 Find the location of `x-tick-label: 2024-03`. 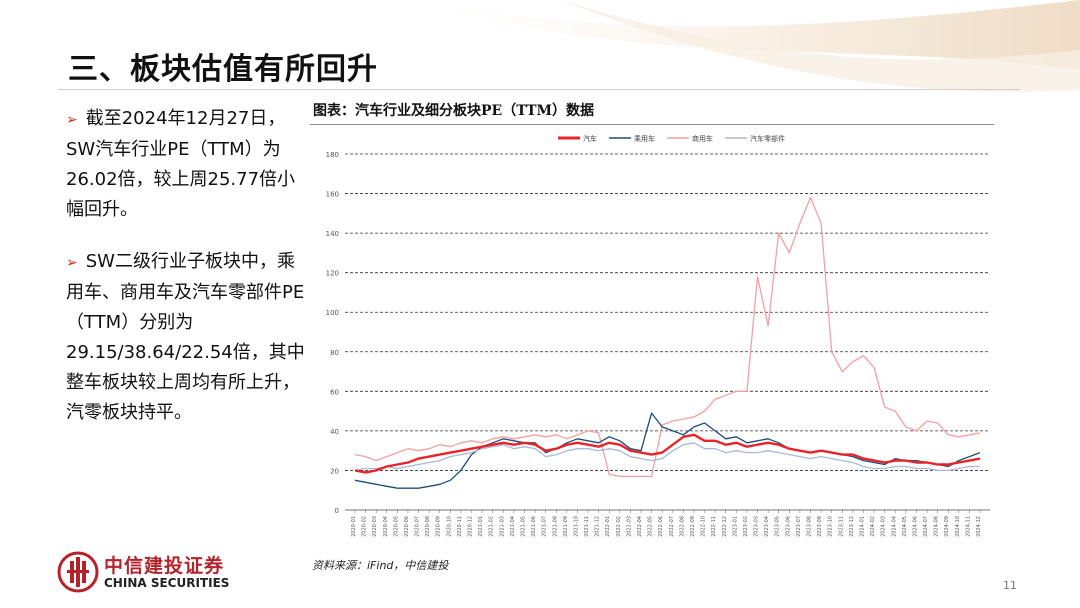

x-tick-label: 2024-03 is located at coordinates (884, 526).